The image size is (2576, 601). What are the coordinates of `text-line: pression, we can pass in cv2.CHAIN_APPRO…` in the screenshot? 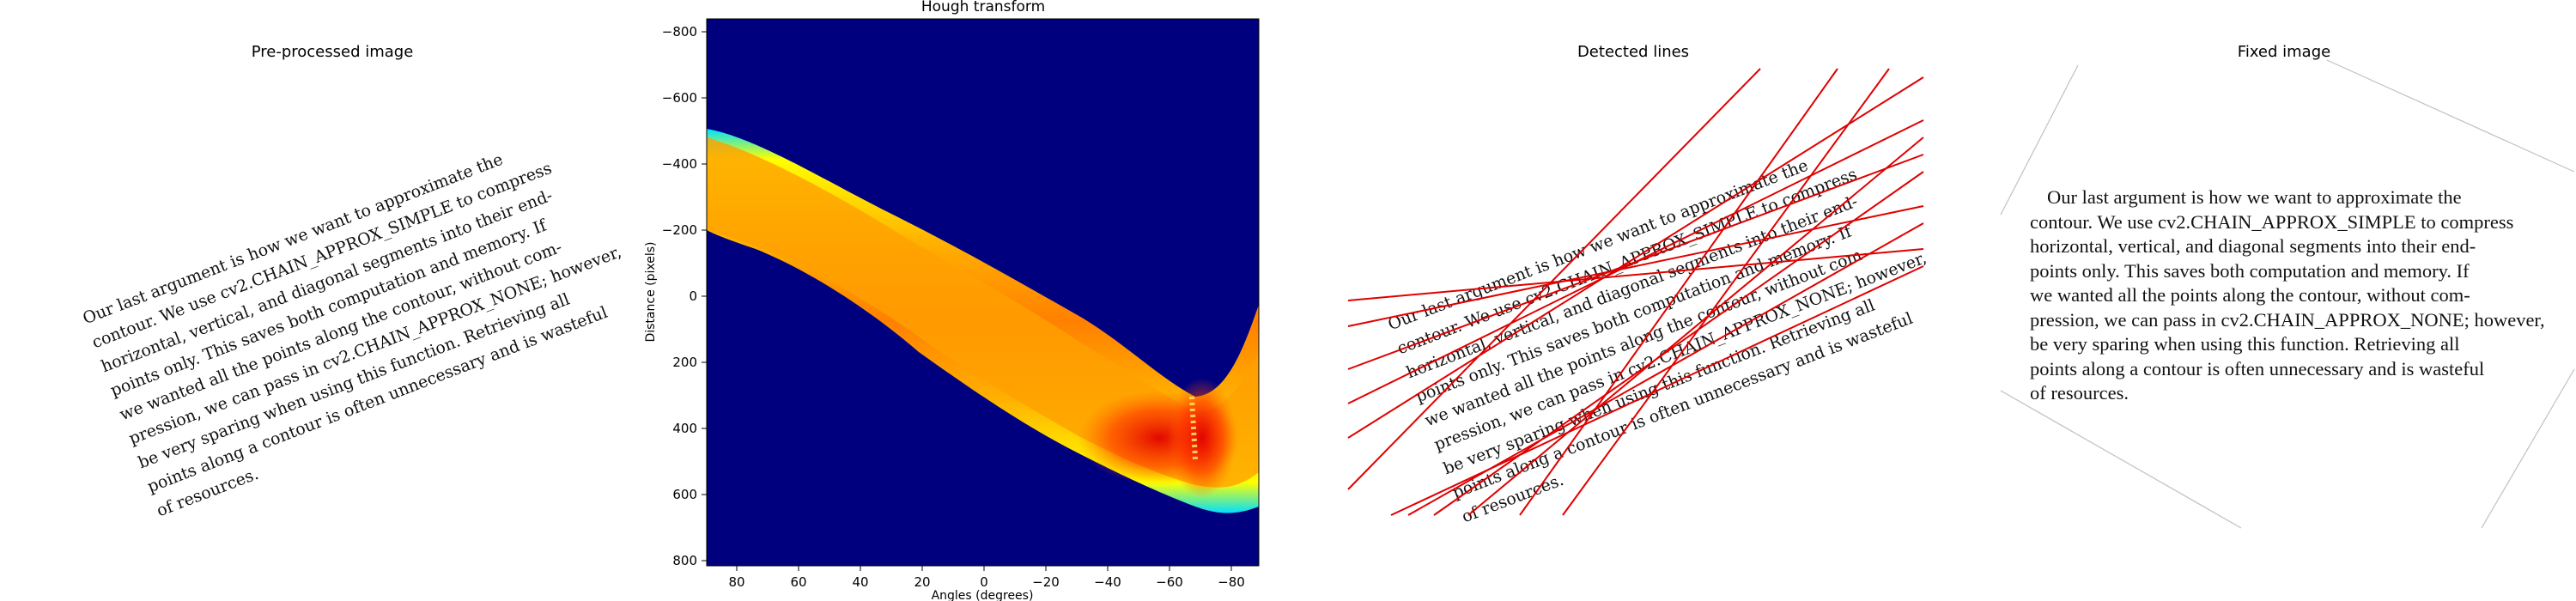 It's located at (2287, 319).